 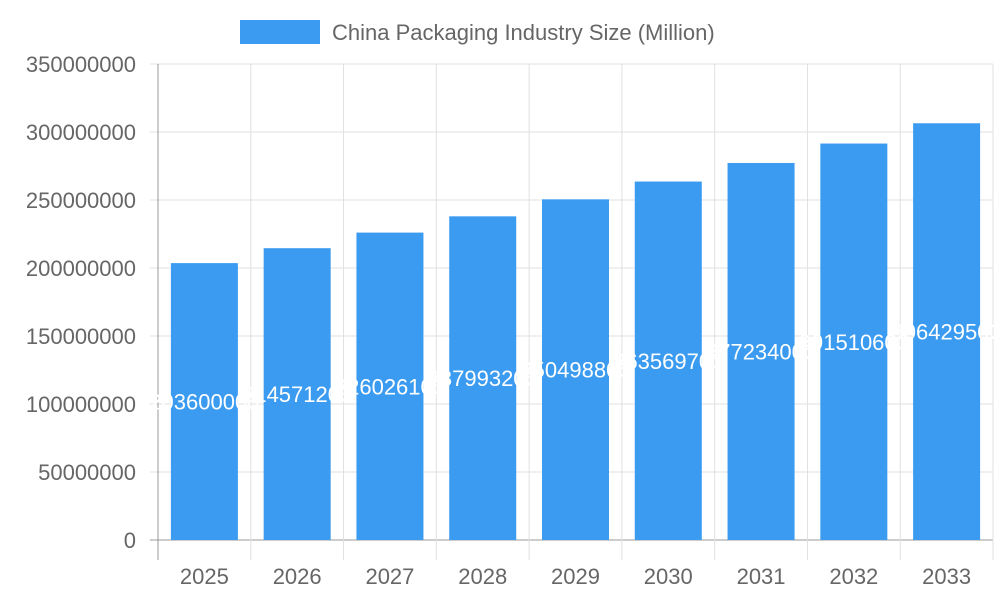 I want to click on data-label: 277234000, so click(x=761, y=351).